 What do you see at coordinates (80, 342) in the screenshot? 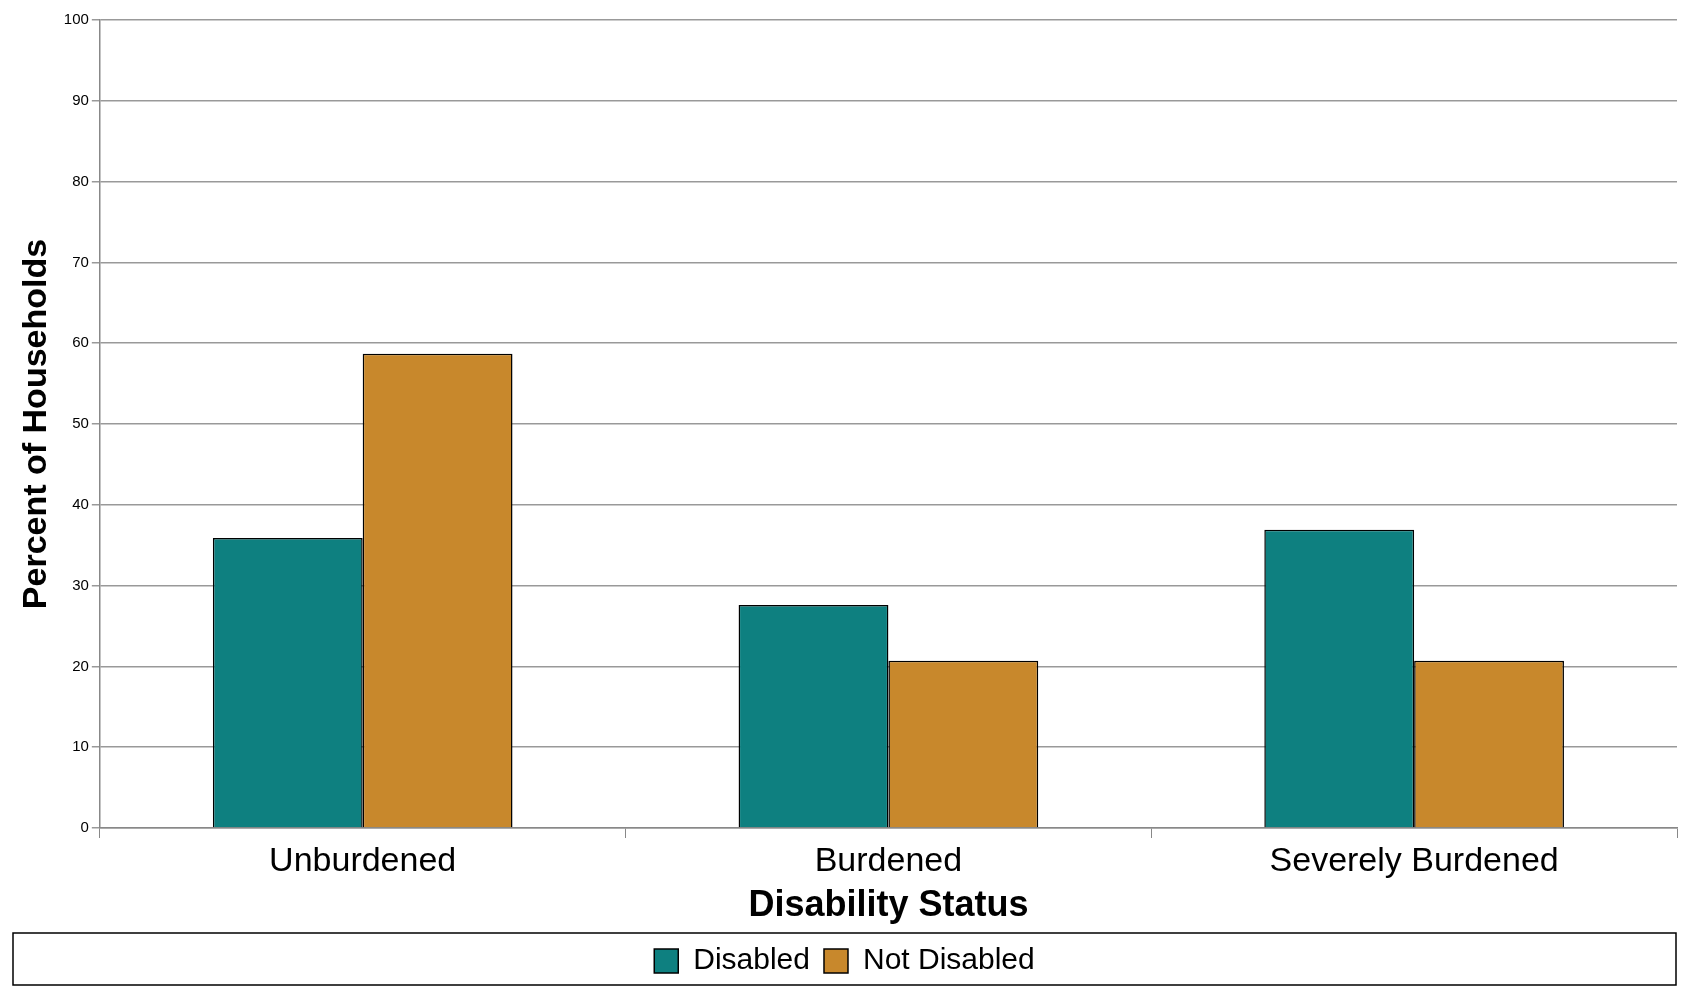
I see `y-tick-label: 60` at bounding box center [80, 342].